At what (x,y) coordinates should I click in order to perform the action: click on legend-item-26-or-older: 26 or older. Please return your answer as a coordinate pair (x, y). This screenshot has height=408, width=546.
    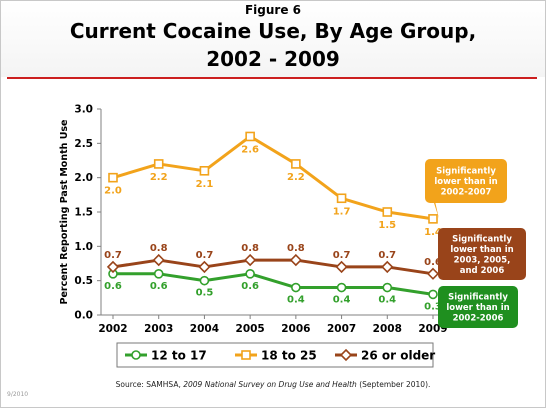
    Looking at the image, I should click on (385, 356).